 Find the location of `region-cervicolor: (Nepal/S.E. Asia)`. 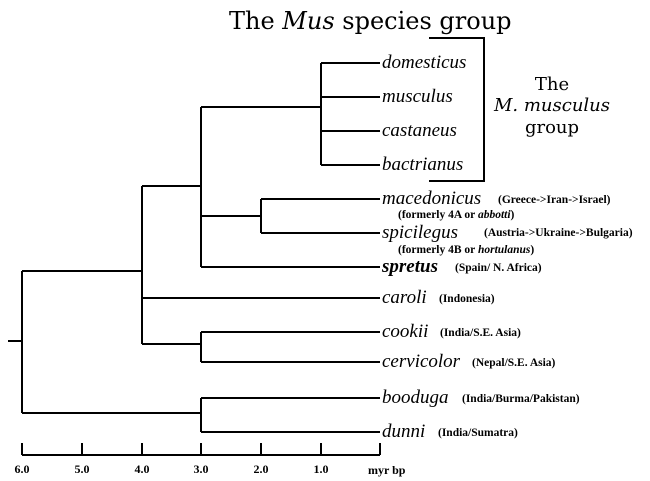

region-cervicolor: (Nepal/S.E. Asia) is located at coordinates (514, 363).